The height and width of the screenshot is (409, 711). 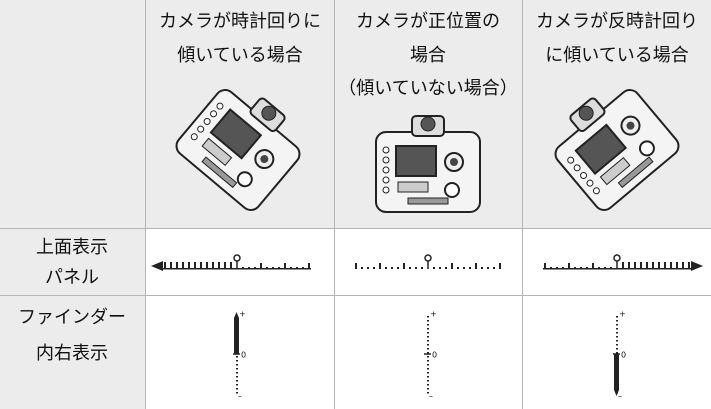 What do you see at coordinates (239, 55) in the screenshot?
I see `header-text: 傾いている場合` at bounding box center [239, 55].